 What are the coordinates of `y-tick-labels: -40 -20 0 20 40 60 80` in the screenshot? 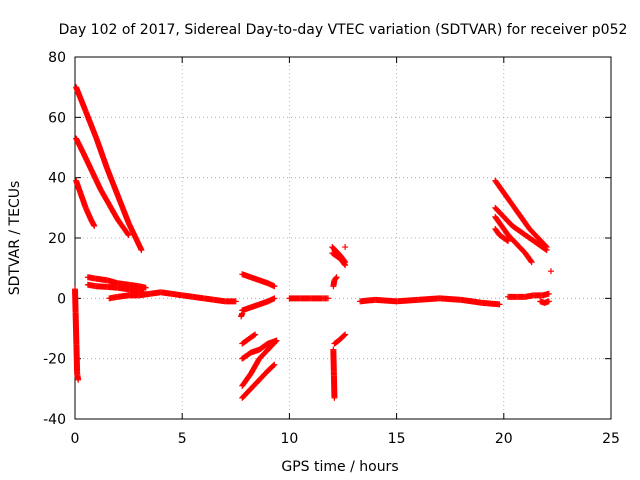 It's located at (54, 239).